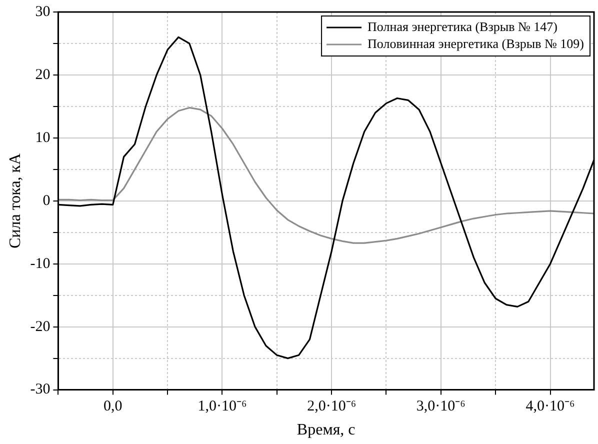 The width and height of the screenshot is (598, 444). What do you see at coordinates (331, 406) in the screenshot?
I see `x-tick-label: 2,0·10⁻⁶` at bounding box center [331, 406].